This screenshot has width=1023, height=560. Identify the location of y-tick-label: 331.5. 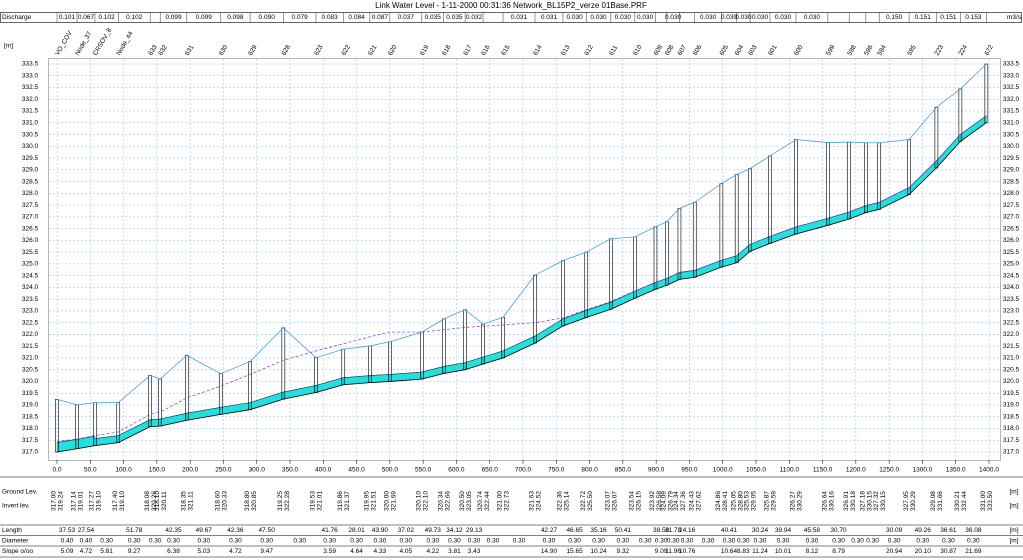
(1011, 111).